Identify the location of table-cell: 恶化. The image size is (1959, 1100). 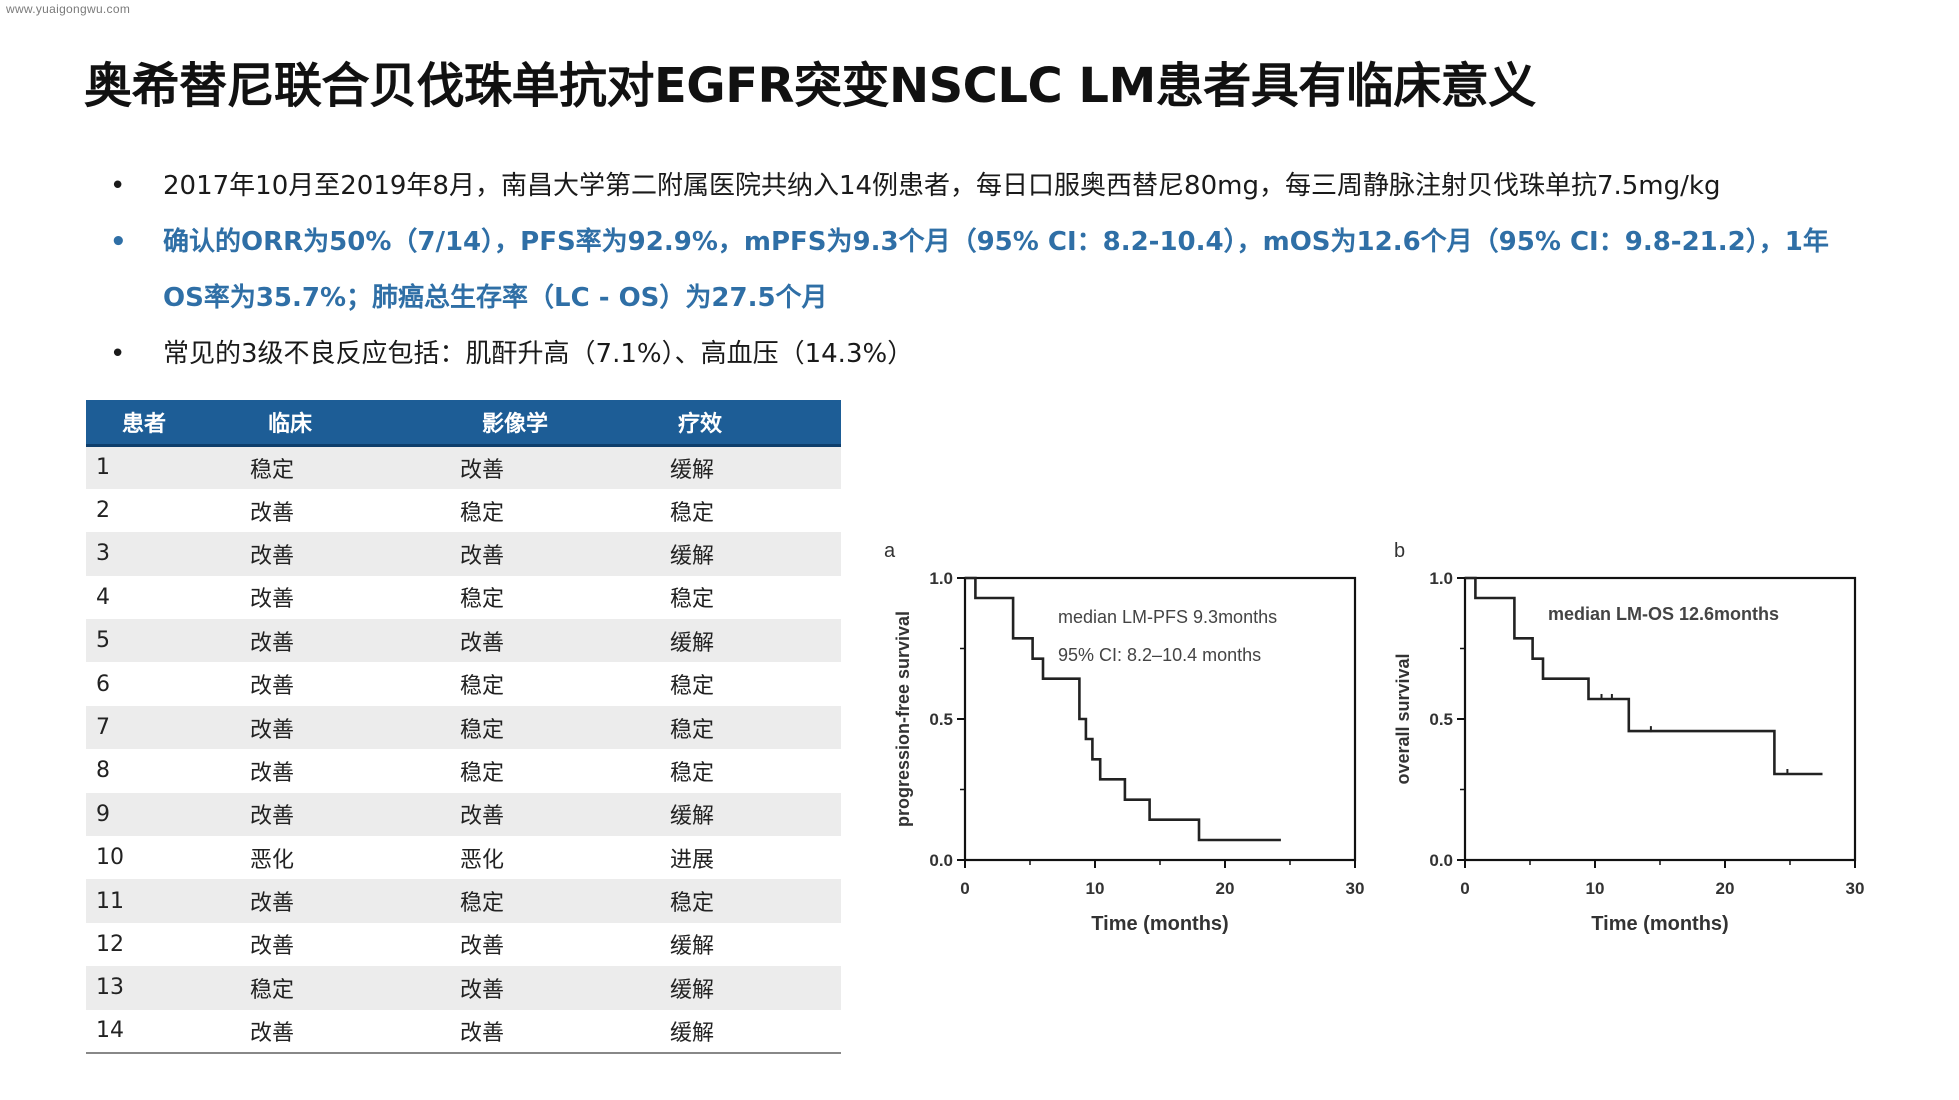
(309, 858).